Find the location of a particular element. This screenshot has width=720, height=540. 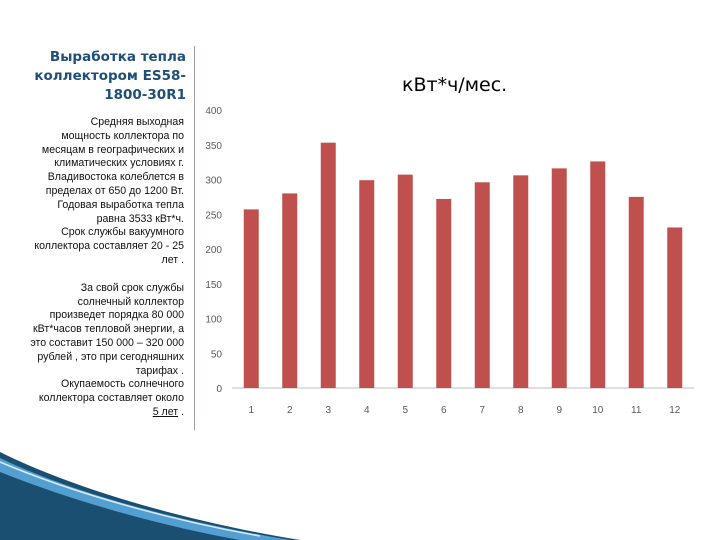

slide-title-line: Выработка тепла is located at coordinates (117, 57).